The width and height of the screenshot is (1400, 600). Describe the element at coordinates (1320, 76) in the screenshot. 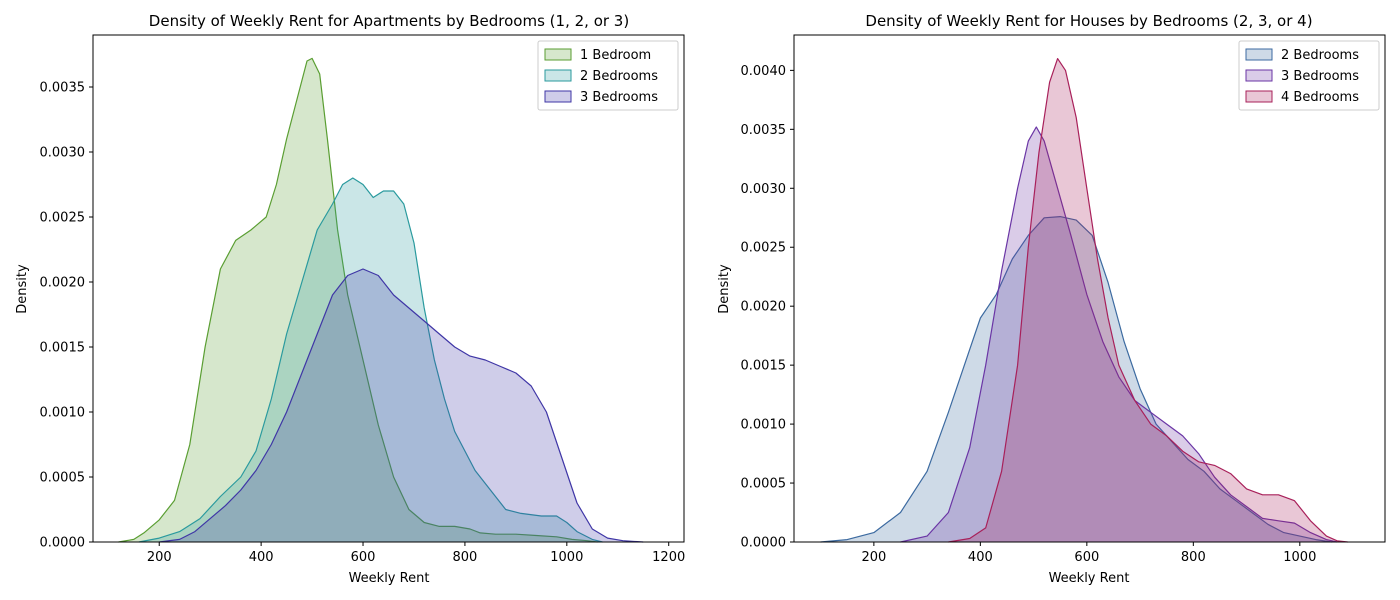

I see `legend-label-1: 3 Bedrooms` at that location.